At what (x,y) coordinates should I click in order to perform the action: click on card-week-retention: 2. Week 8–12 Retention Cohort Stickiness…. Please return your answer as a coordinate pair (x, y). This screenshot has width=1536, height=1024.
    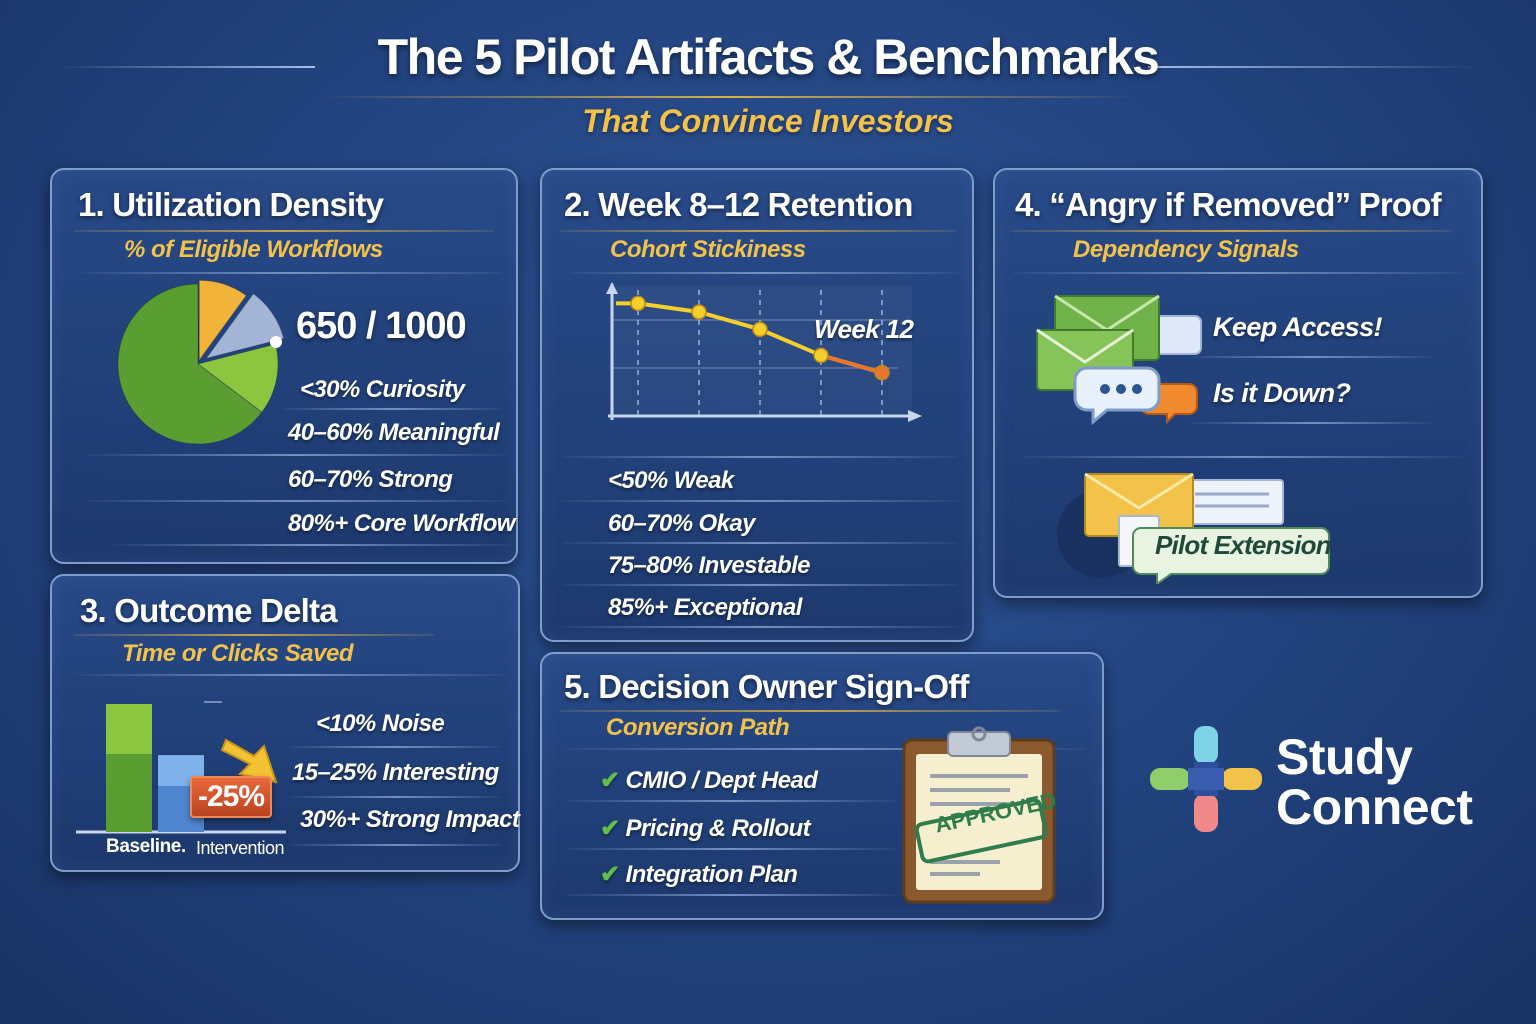
    Looking at the image, I should click on (757, 405).